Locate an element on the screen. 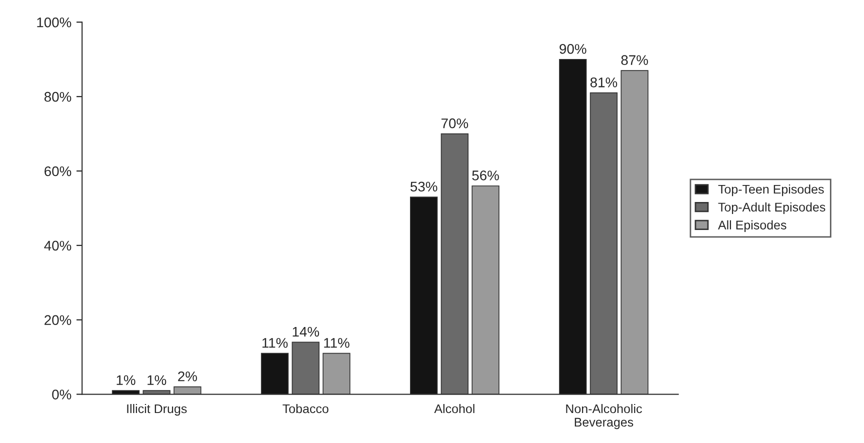 This screenshot has height=443, width=864. legend-label: Top-Adult Episodes is located at coordinates (772, 208).